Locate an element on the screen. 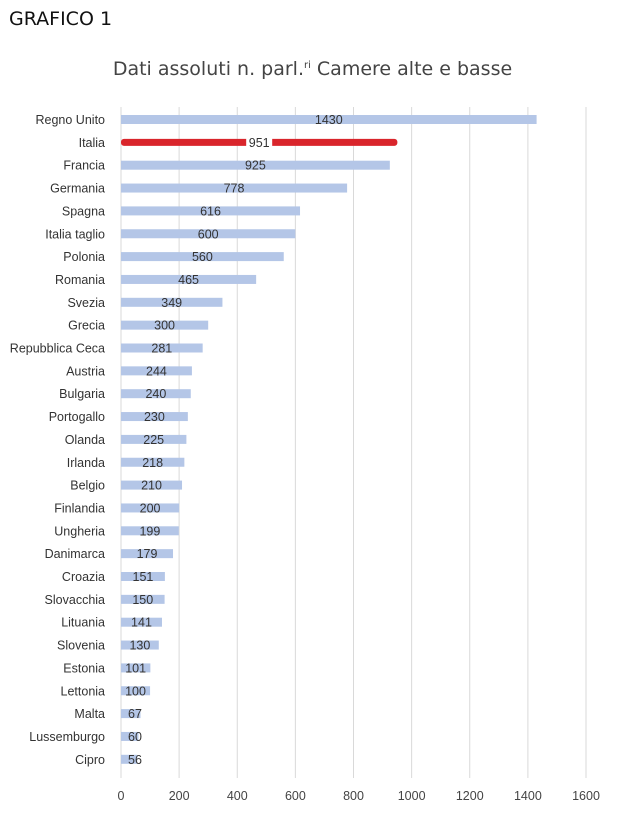  category-label: Croazia is located at coordinates (83, 577).